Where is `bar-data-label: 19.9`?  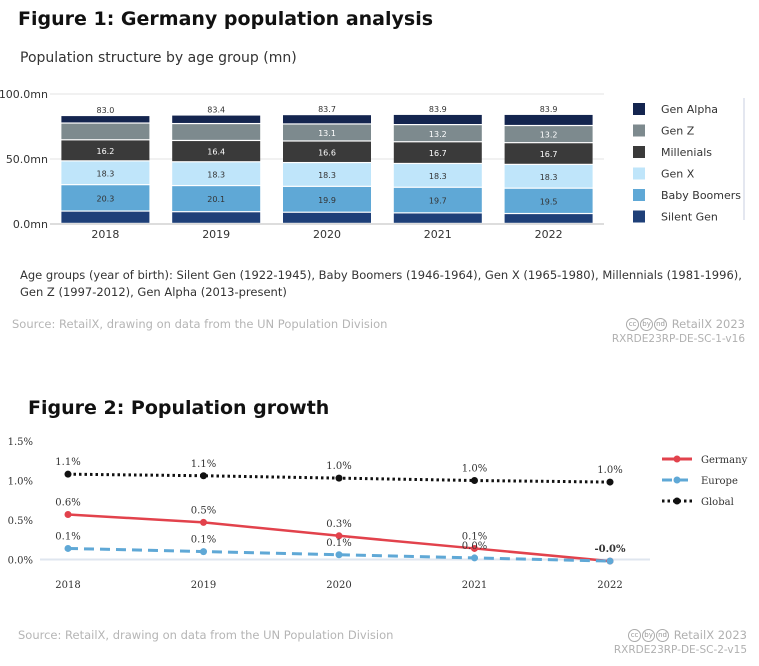
bar-data-label: 19.9 is located at coordinates (327, 200).